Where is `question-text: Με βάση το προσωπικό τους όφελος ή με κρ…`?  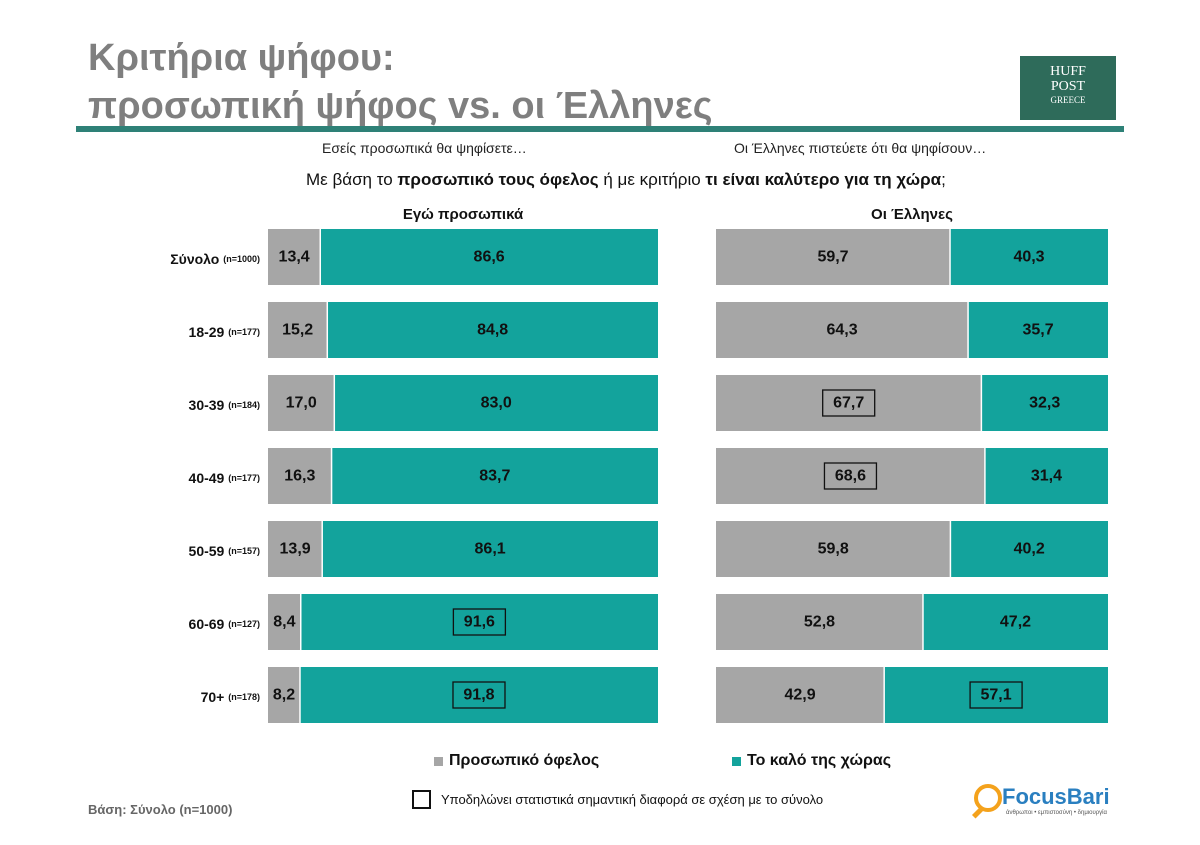
question-text: Με βάση το προσωπικό τους όφελος ή με κρ… is located at coordinates (626, 180).